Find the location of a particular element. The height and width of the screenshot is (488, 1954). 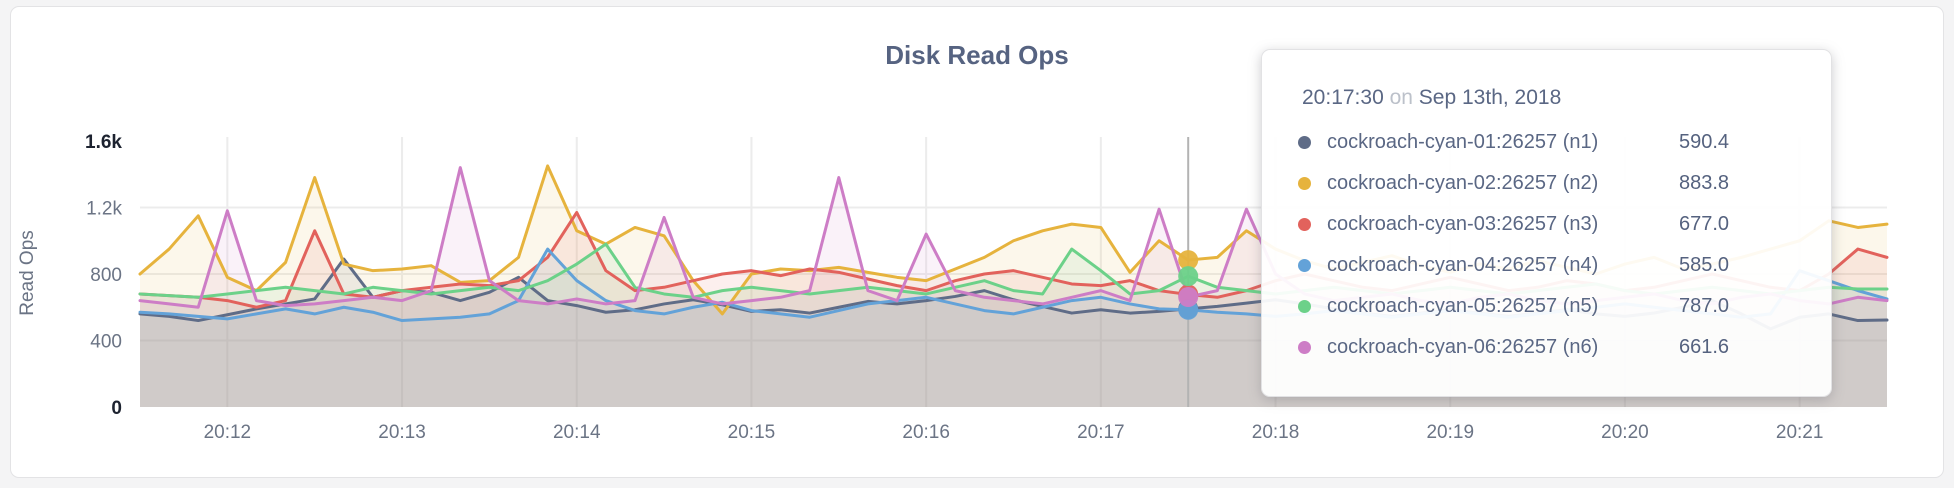

tooltip-connector: on is located at coordinates (1401, 97).